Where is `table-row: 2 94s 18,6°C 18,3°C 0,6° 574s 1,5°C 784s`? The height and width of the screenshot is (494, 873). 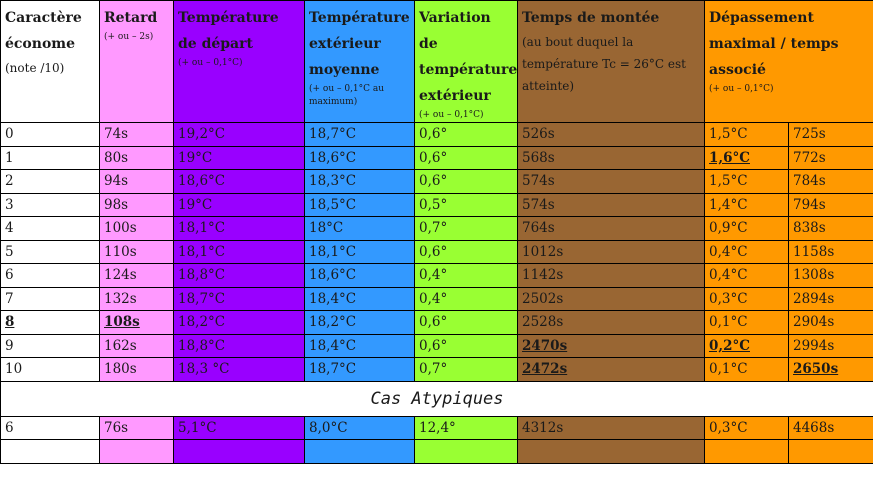 table-row: 2 94s 18,6°C 18,3°C 0,6° 574s 1,5°C 784s is located at coordinates (436, 181).